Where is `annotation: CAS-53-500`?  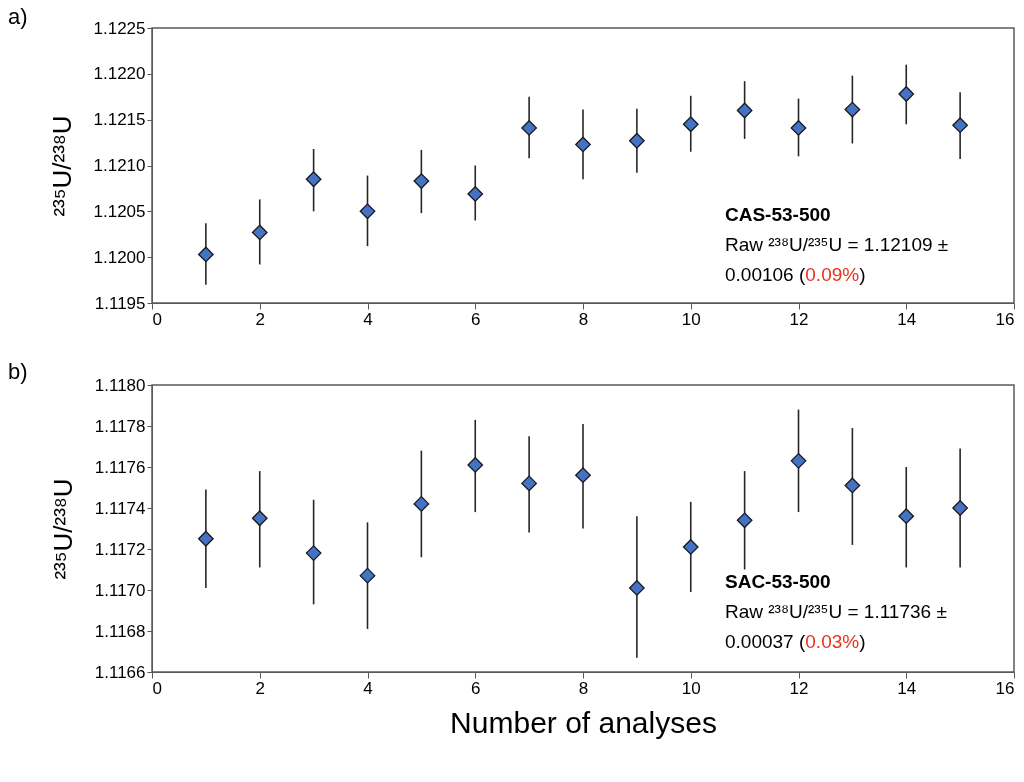 annotation: CAS-53-500 is located at coordinates (778, 215).